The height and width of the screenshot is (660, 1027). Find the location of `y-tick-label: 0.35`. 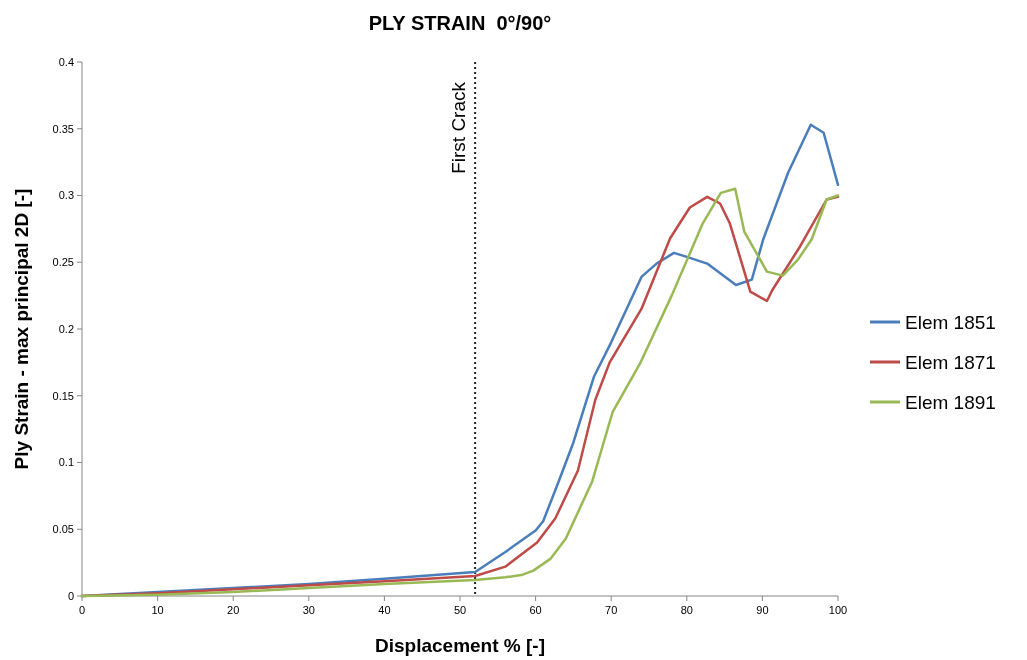

y-tick-label: 0.35 is located at coordinates (63, 128).